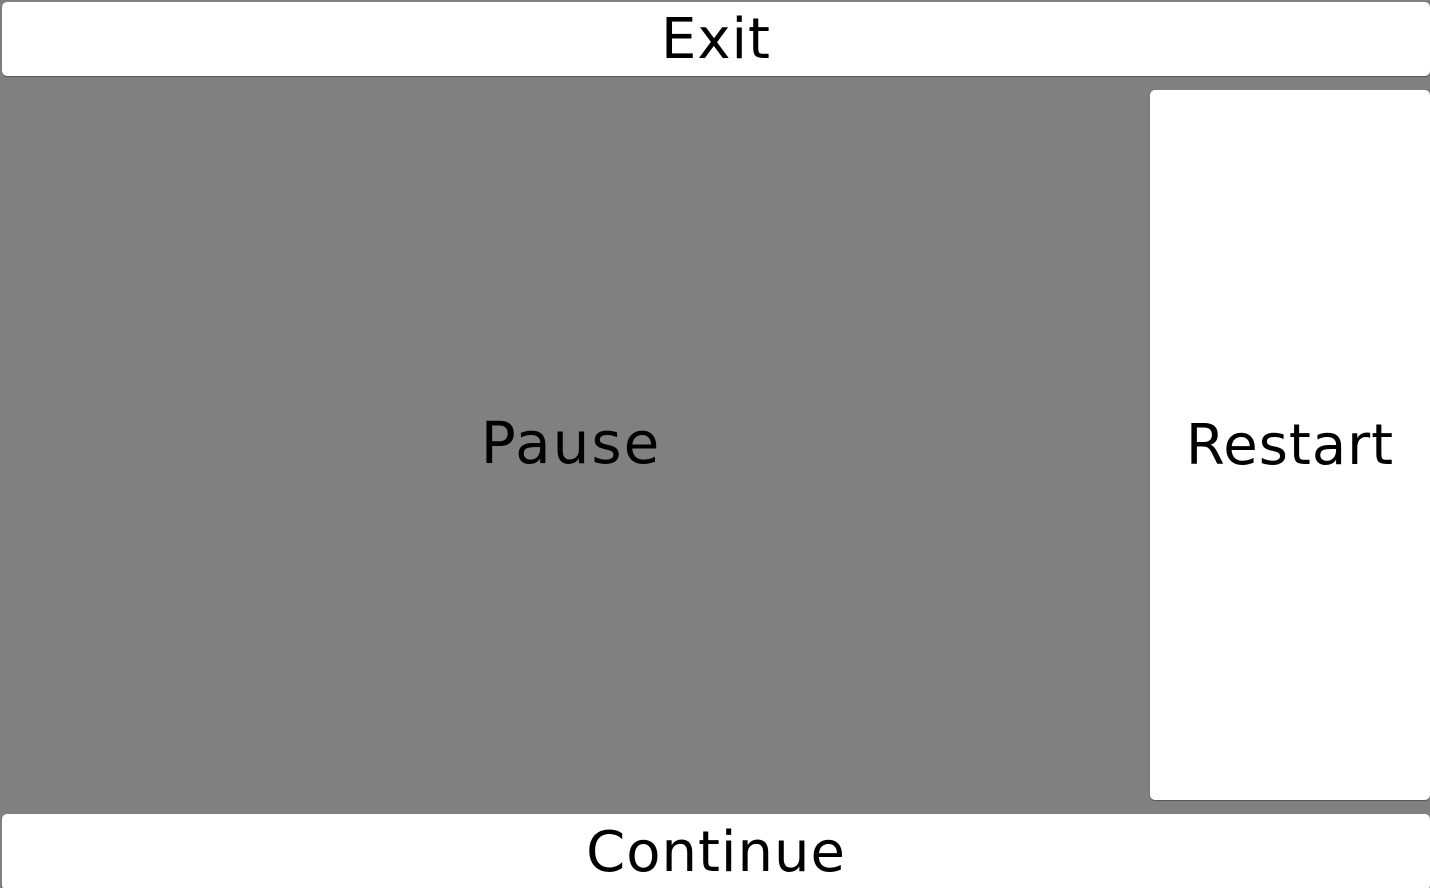 Image resolution: width=1430 pixels, height=888 pixels. I want to click on continue-button: Continue, so click(716, 851).